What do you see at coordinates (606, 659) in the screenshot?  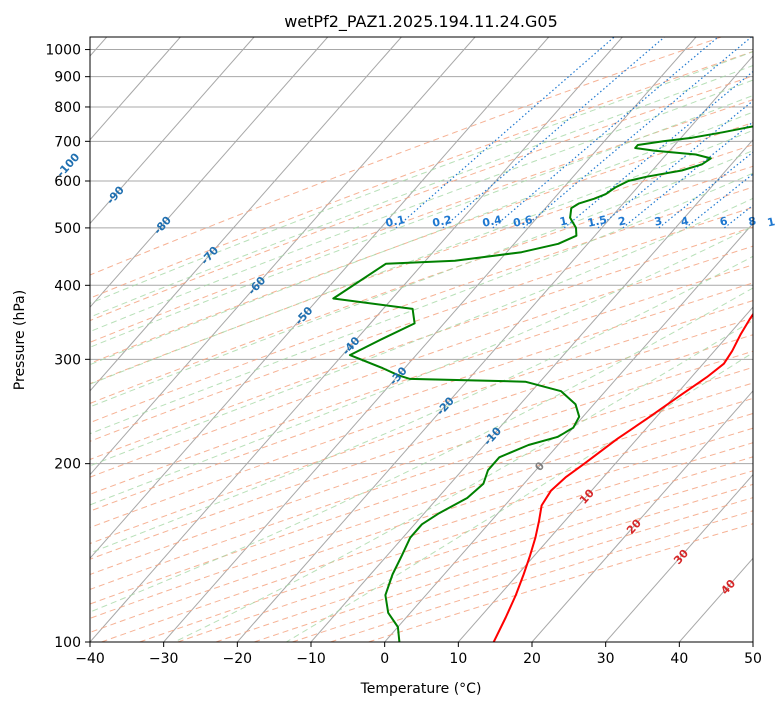 I see `x-tick-label: 30` at bounding box center [606, 659].